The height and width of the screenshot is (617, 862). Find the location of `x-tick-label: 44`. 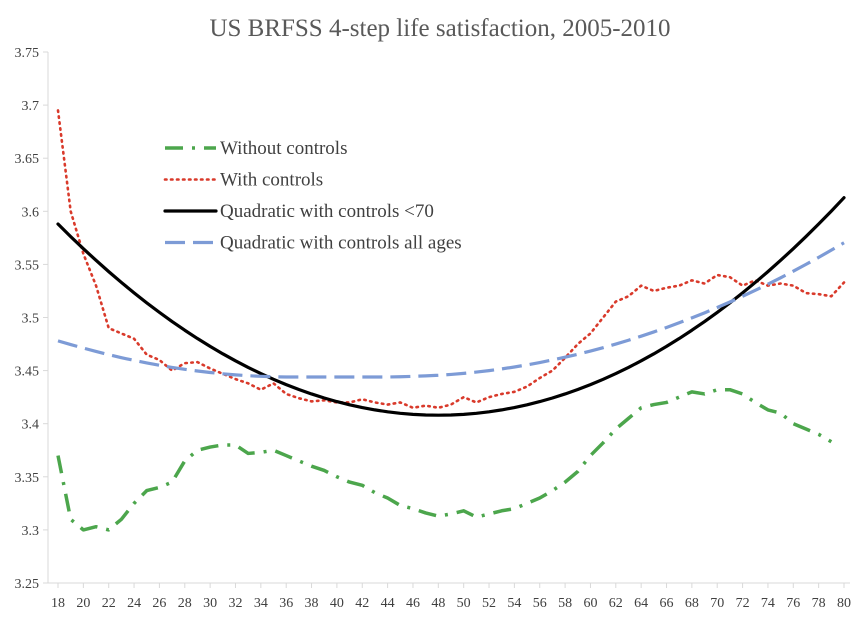

x-tick-label: 44 is located at coordinates (388, 603).